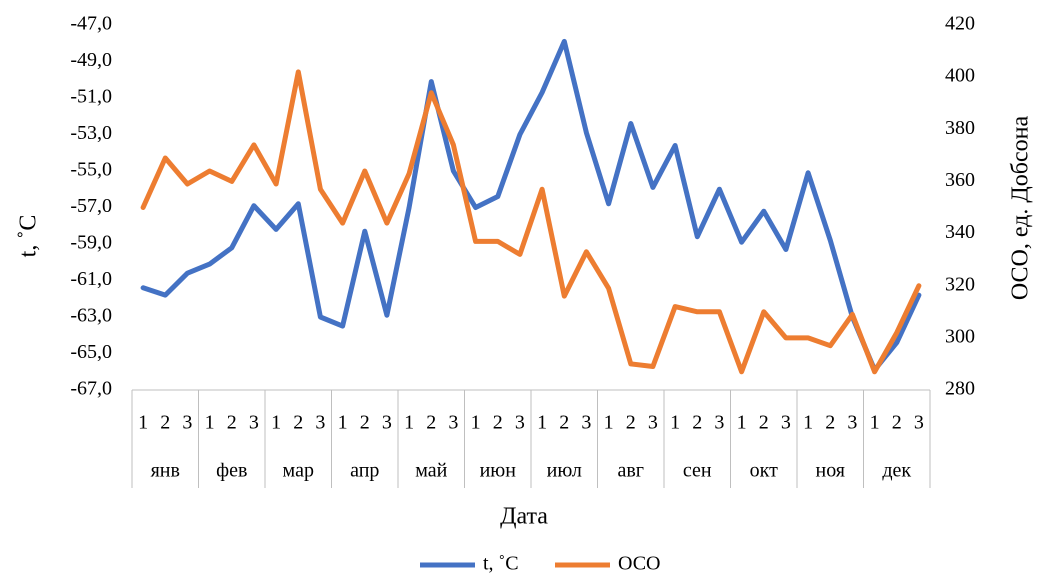 This screenshot has height=582, width=1039. Describe the element at coordinates (960, 389) in the screenshot. I see `y2-tick-label: 280` at that location.